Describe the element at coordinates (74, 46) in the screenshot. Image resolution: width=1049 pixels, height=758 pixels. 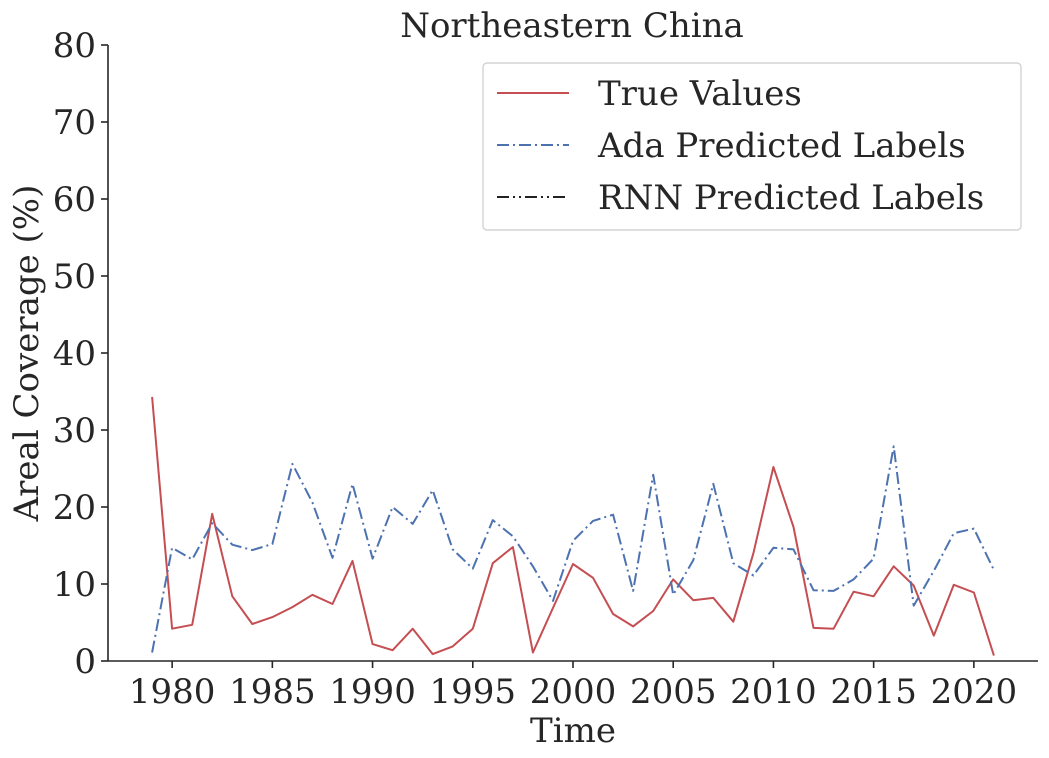
I see `y-tick-label: 80` at that location.